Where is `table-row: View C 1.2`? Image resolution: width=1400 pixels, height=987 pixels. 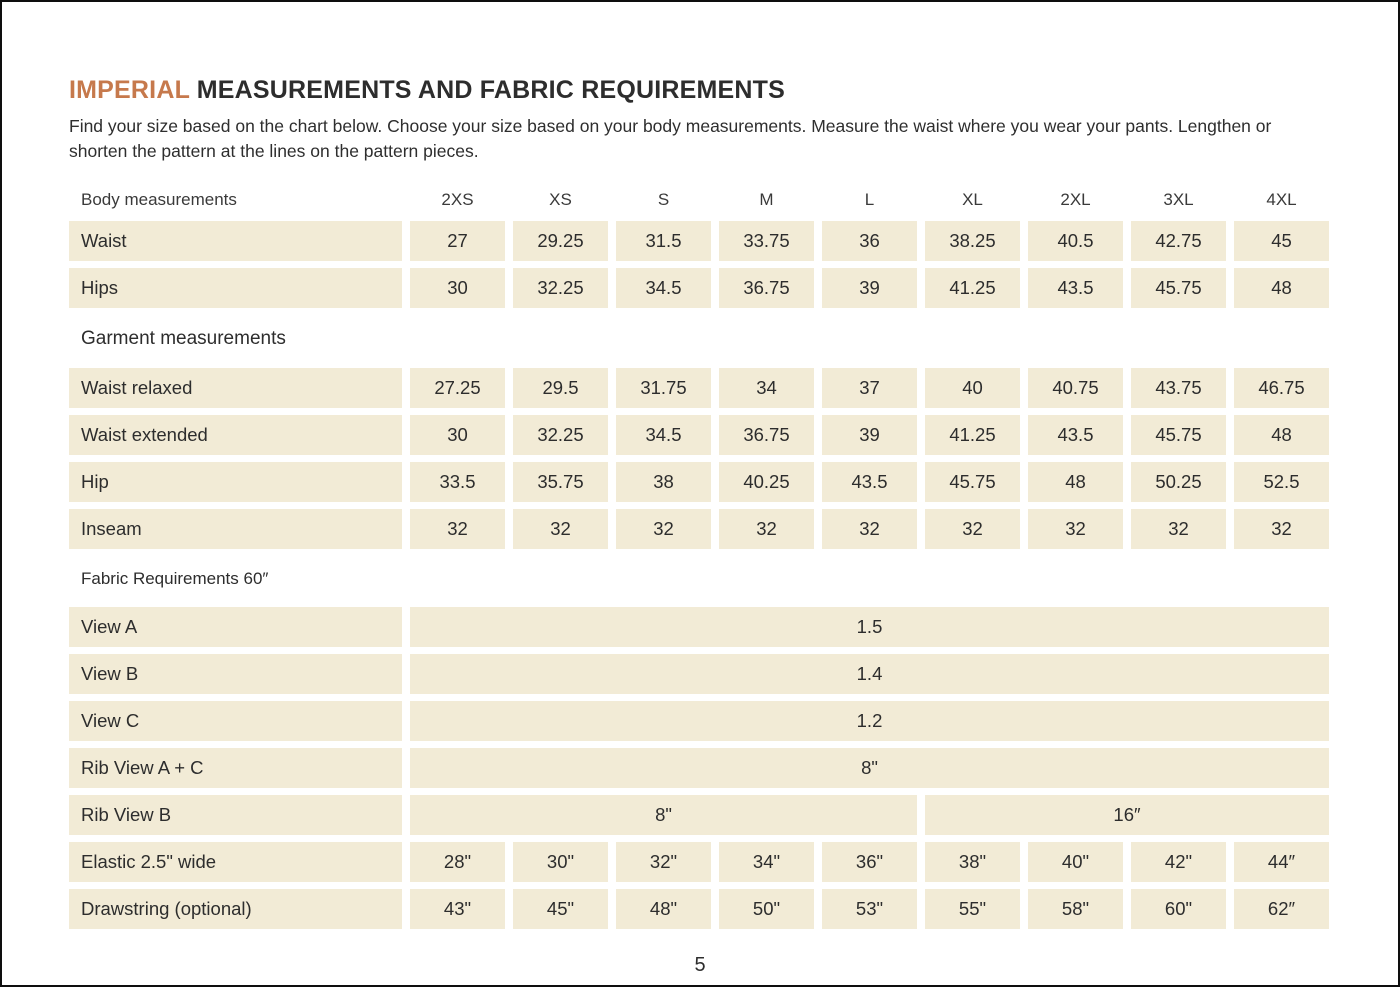 table-row: View C 1.2 is located at coordinates (699, 721).